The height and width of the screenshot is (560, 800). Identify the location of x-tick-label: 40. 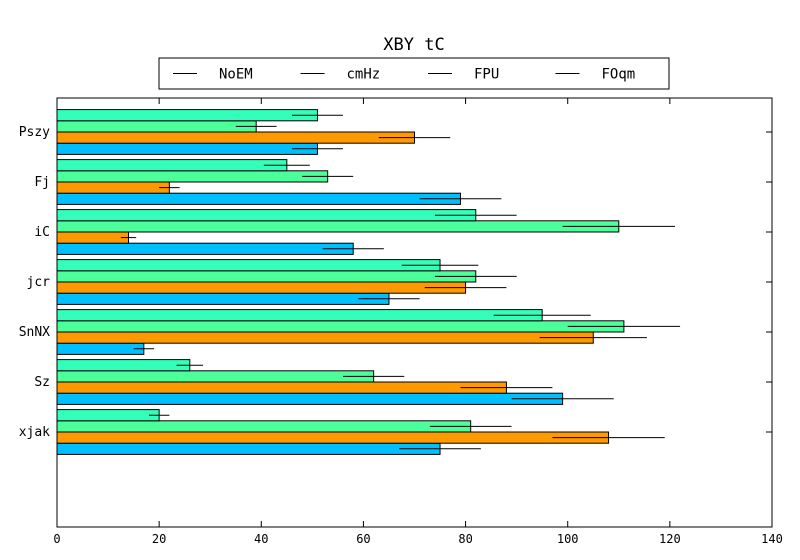
(261, 539).